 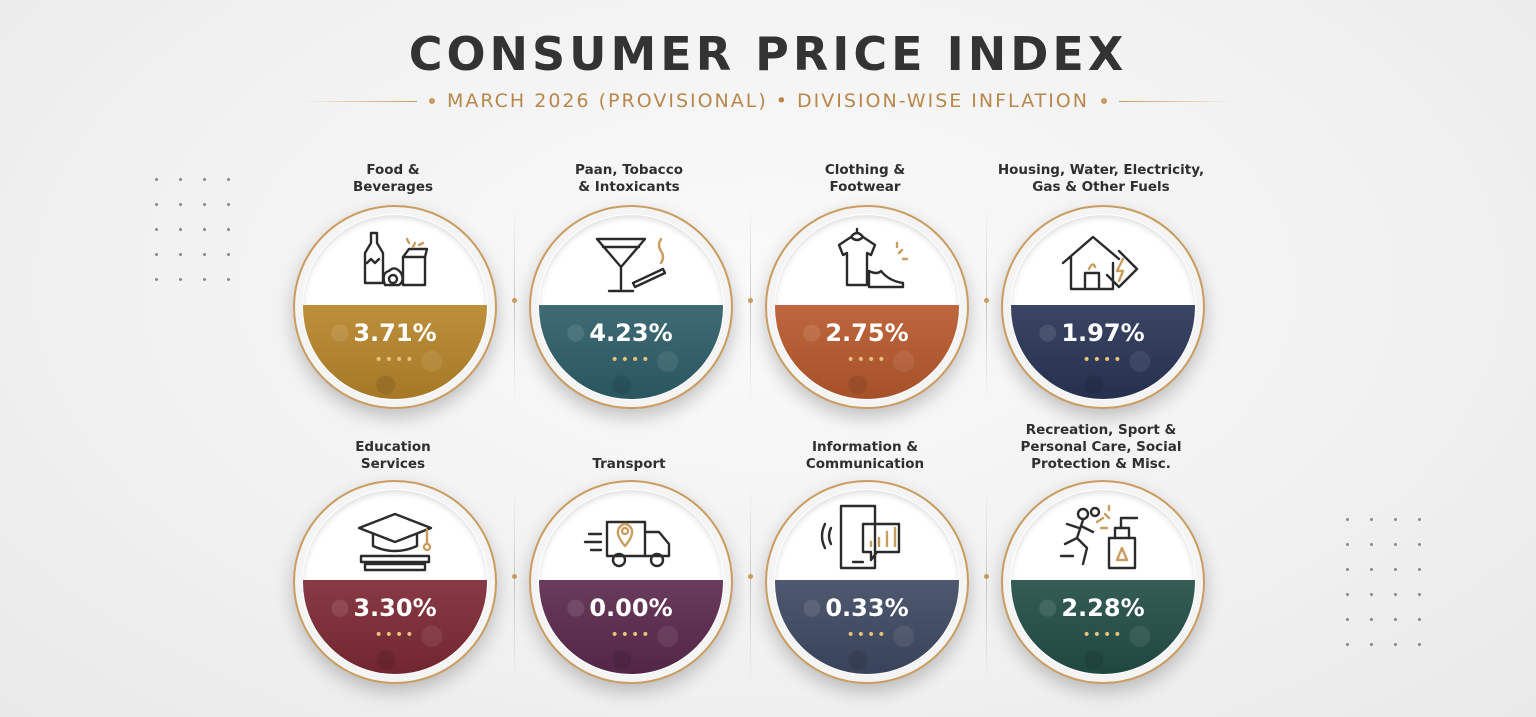 What do you see at coordinates (1103, 333) in the screenshot?
I see `inflation-value: 1.97%` at bounding box center [1103, 333].